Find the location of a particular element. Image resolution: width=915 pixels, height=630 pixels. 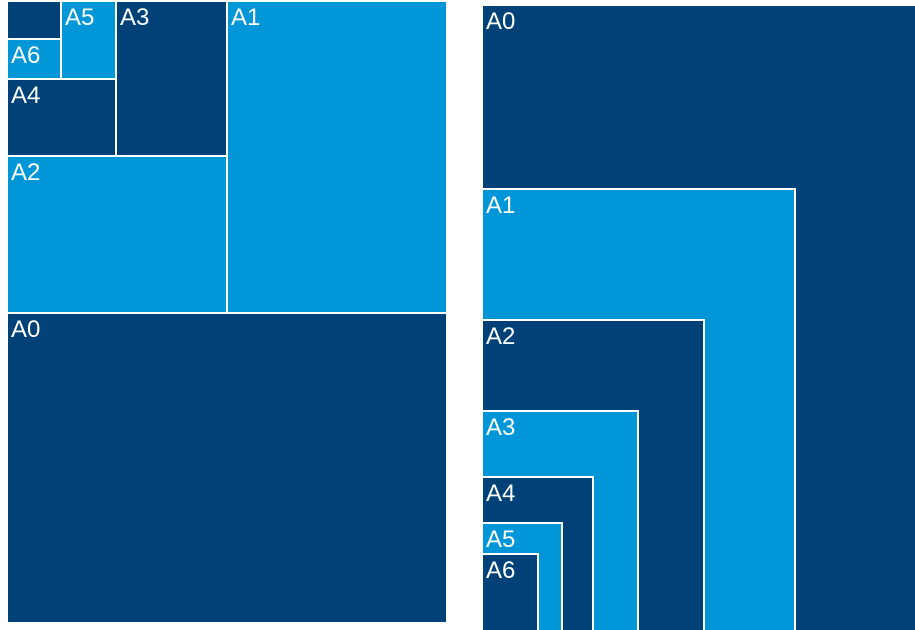

right-sheet-a1-label: A1 is located at coordinates (501, 205).